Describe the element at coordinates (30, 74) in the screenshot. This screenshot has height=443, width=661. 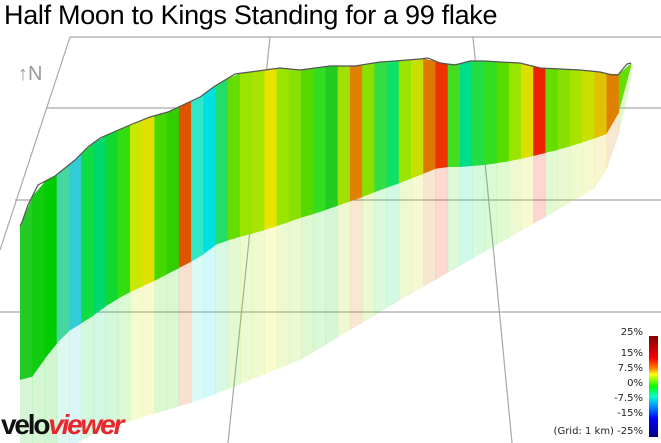
I see `north-arrow-icon: ↑N` at that location.